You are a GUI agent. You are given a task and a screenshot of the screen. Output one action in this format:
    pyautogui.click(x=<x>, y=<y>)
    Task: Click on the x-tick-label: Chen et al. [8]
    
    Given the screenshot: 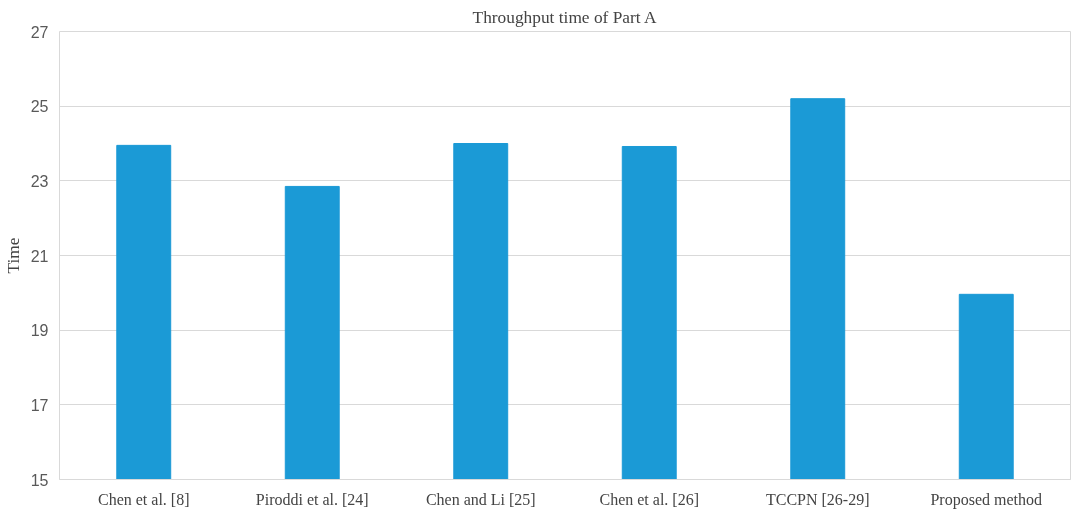 What is the action you would take?
    pyautogui.click(x=143, y=499)
    